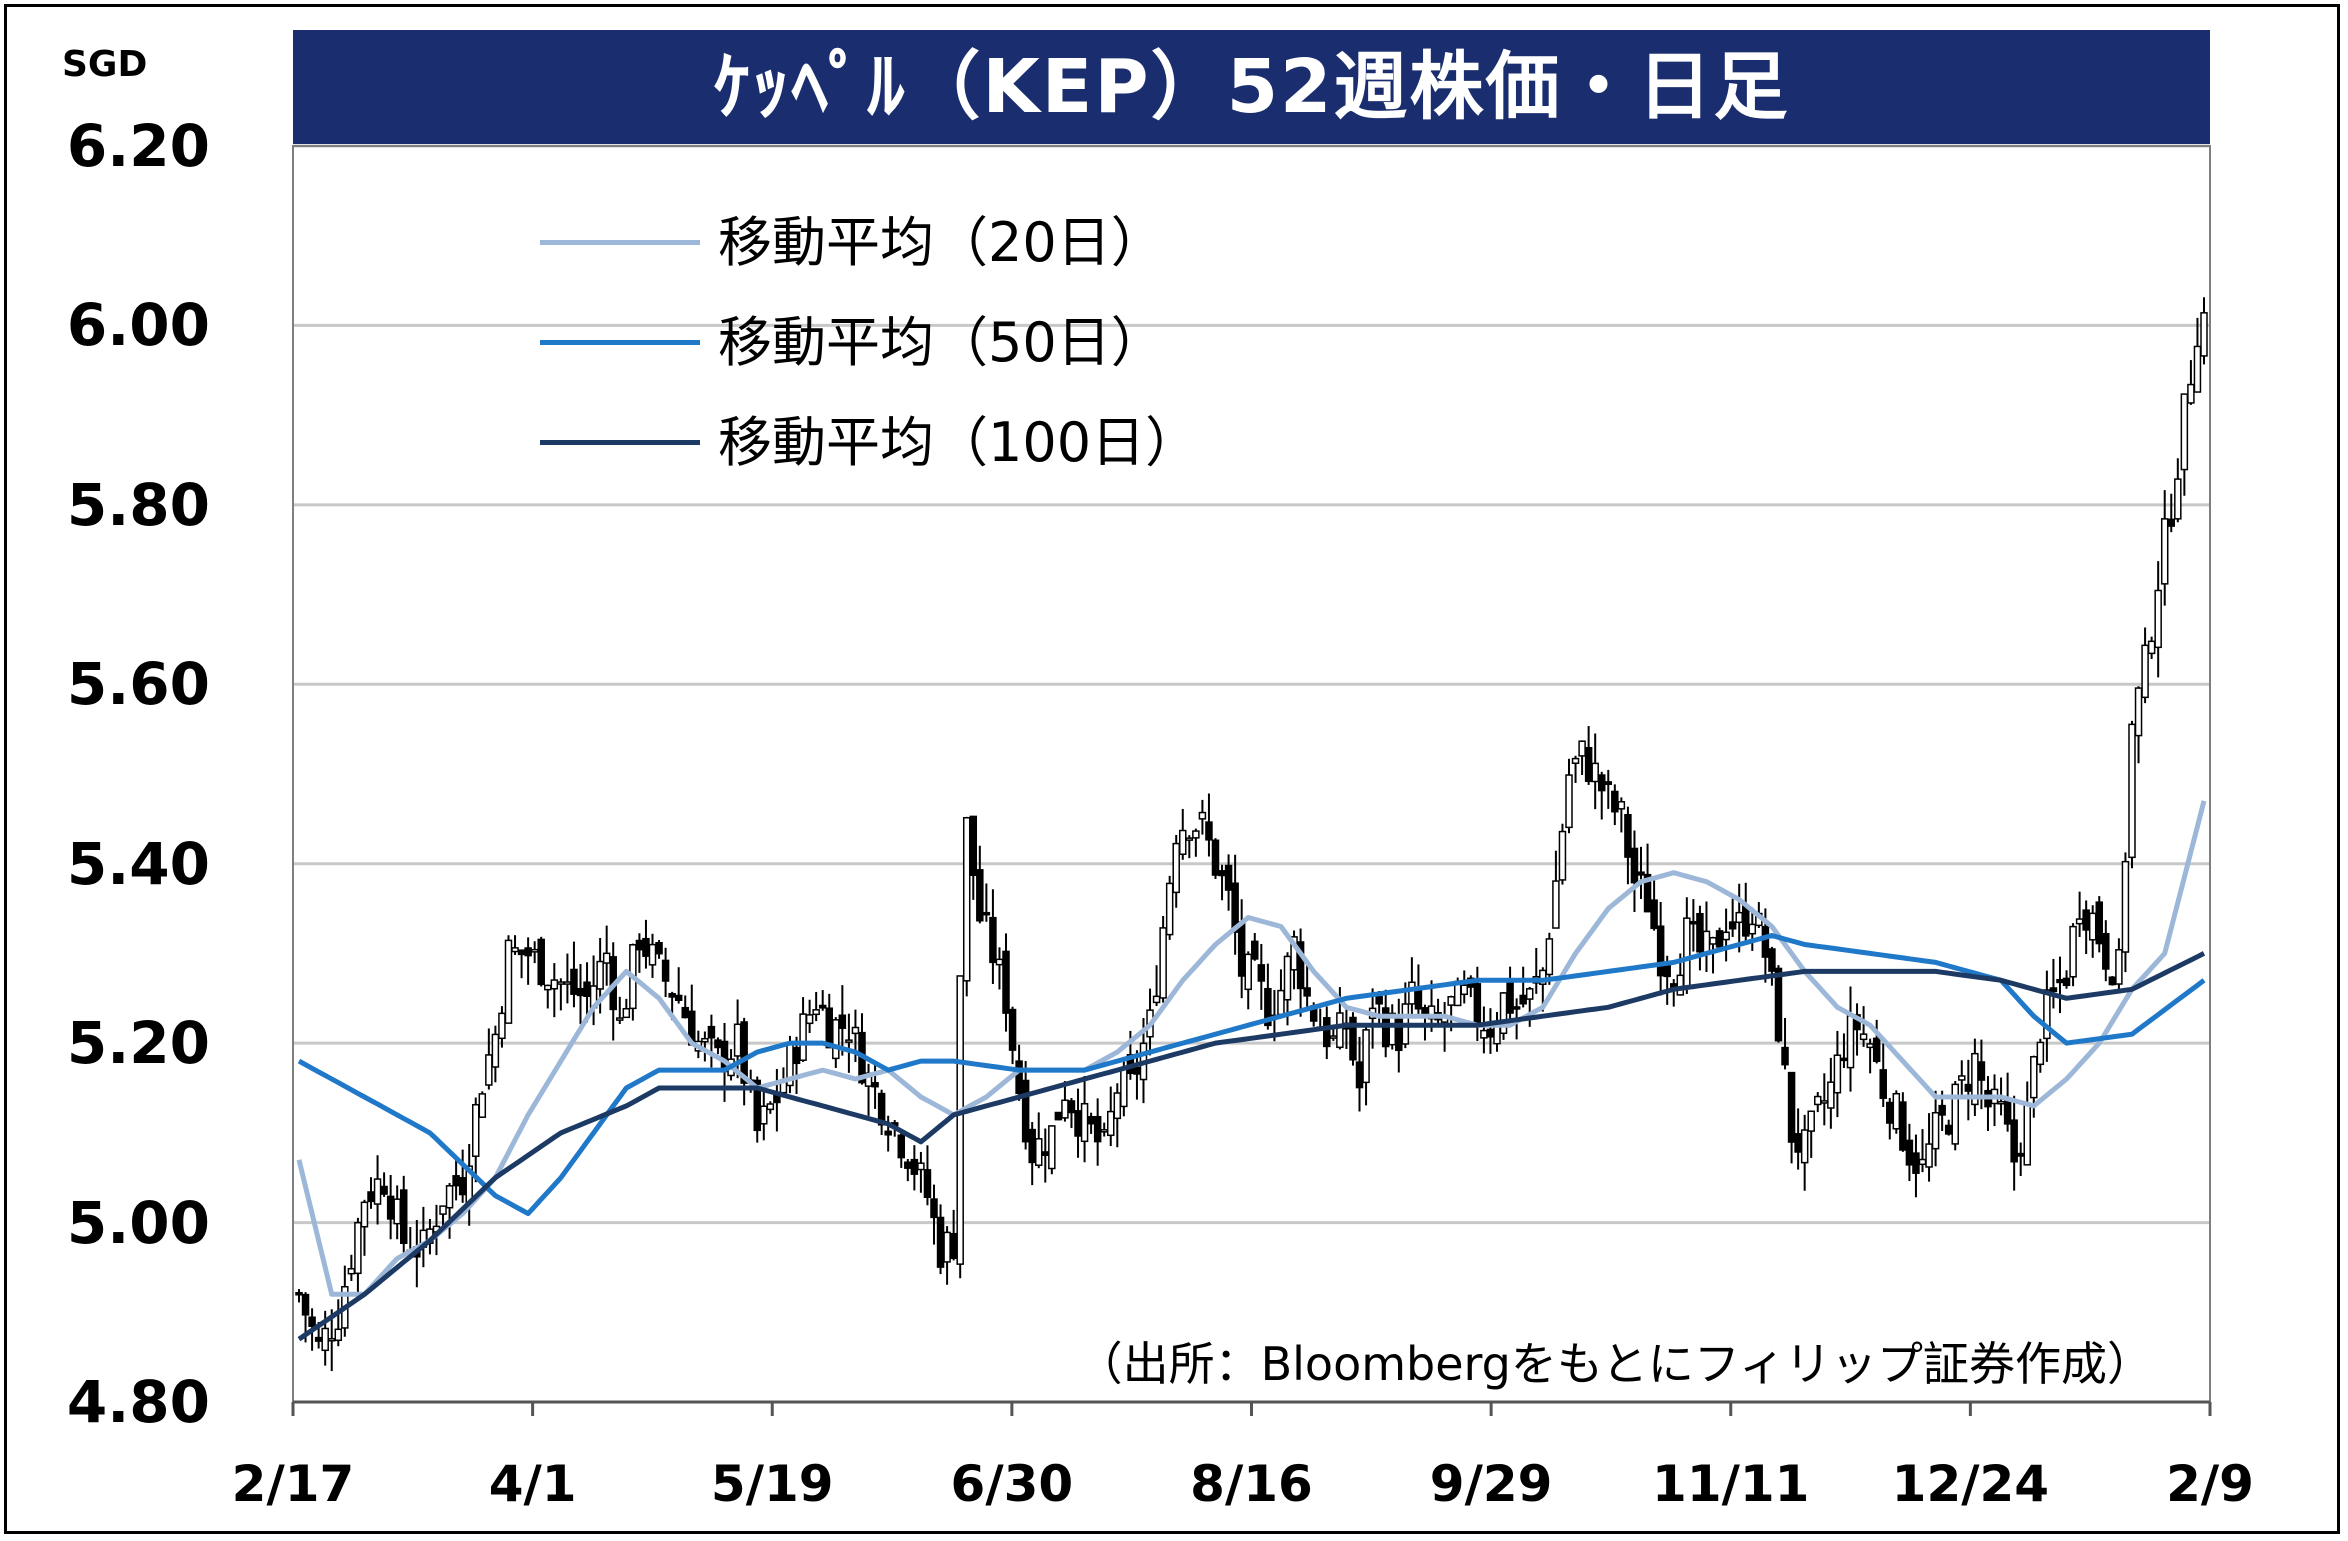 The height and width of the screenshot is (1541, 2348). Describe the element at coordinates (2210, 1484) in the screenshot. I see `x-tick-label: 2/9` at that location.